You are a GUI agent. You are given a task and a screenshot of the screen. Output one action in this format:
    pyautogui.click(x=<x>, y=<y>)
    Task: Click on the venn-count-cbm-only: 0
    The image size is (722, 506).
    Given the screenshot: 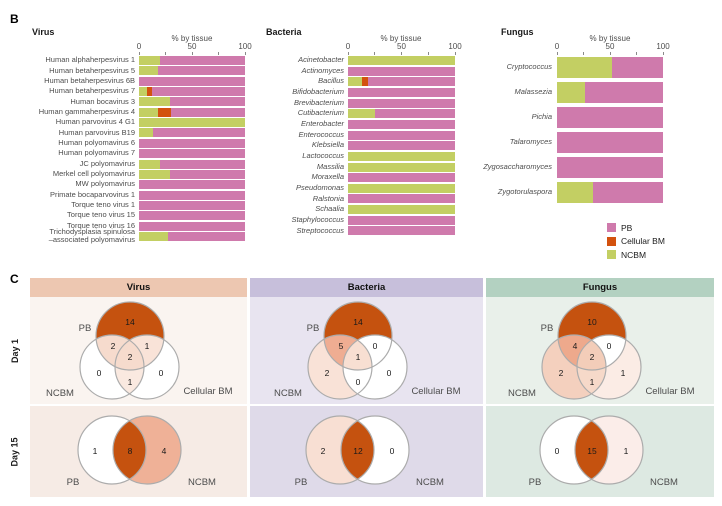 What is the action you would take?
    pyautogui.click(x=161, y=373)
    